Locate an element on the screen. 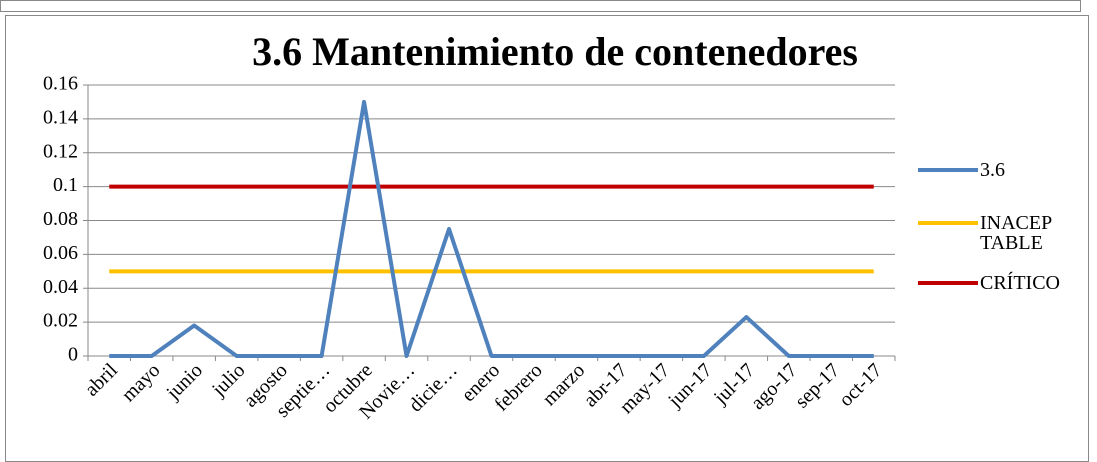 Image resolution: width=1097 pixels, height=462 pixels. y-tick-label: 0.08 is located at coordinates (60, 219).